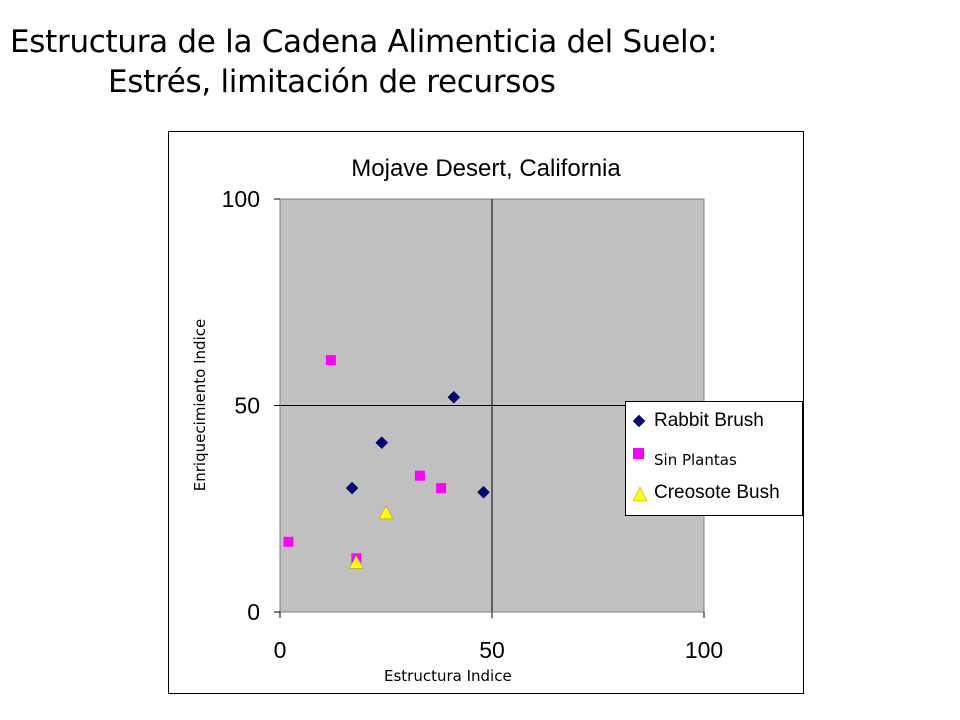  I want to click on legend-label: Rabbit Brush, so click(709, 420).